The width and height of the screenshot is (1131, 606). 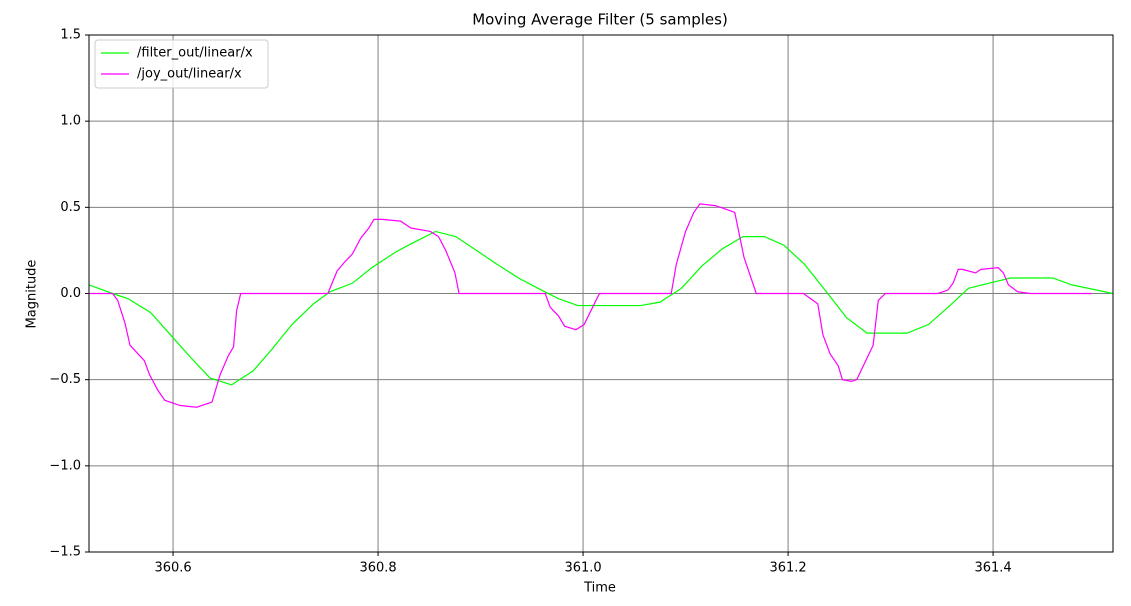 What do you see at coordinates (599, 588) in the screenshot?
I see `x-axis-label: Time` at bounding box center [599, 588].